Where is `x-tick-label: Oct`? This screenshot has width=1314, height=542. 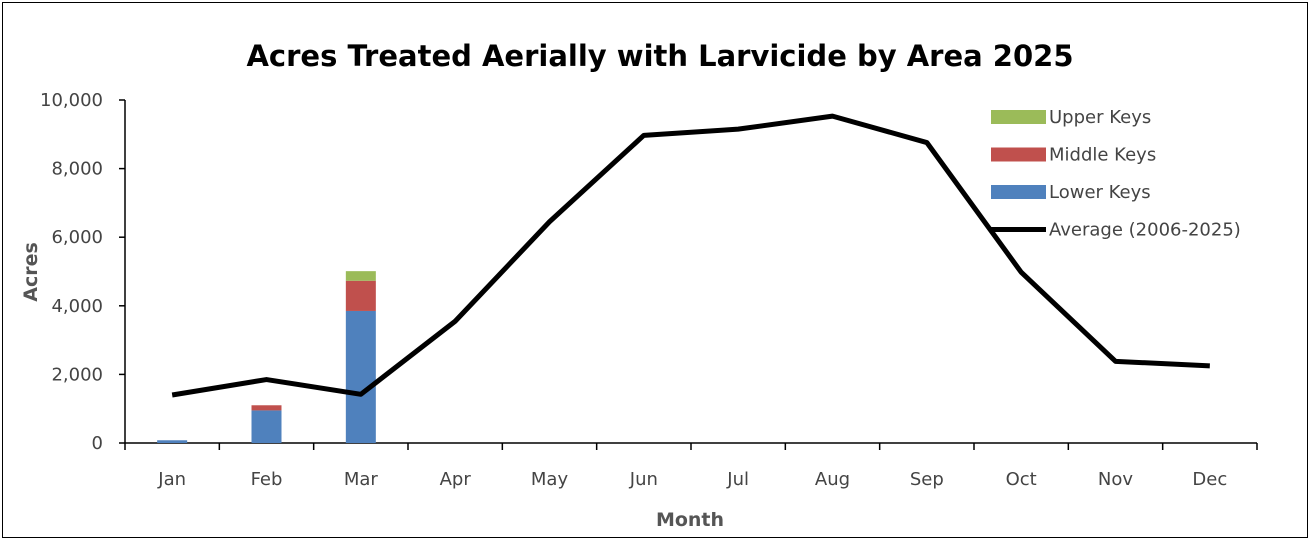
x-tick-label: Oct is located at coordinates (1021, 479).